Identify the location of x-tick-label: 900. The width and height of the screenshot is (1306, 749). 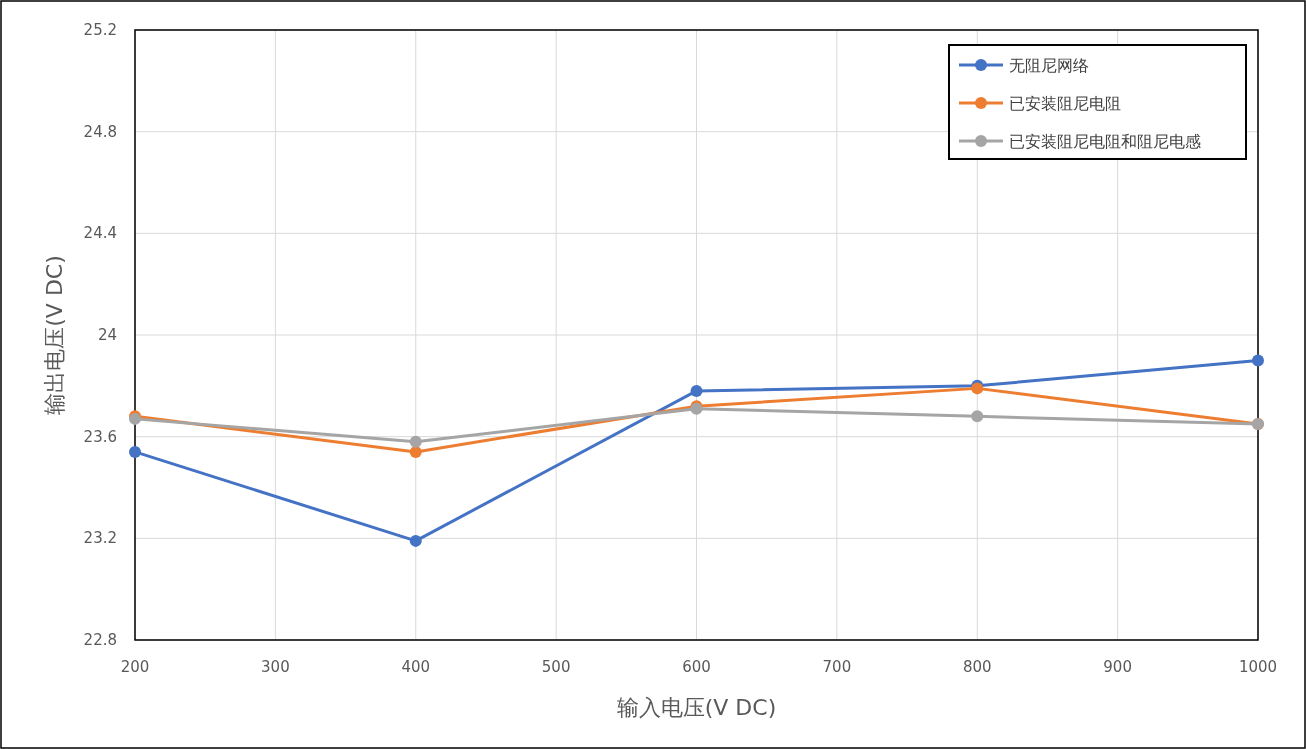
(1117, 667).